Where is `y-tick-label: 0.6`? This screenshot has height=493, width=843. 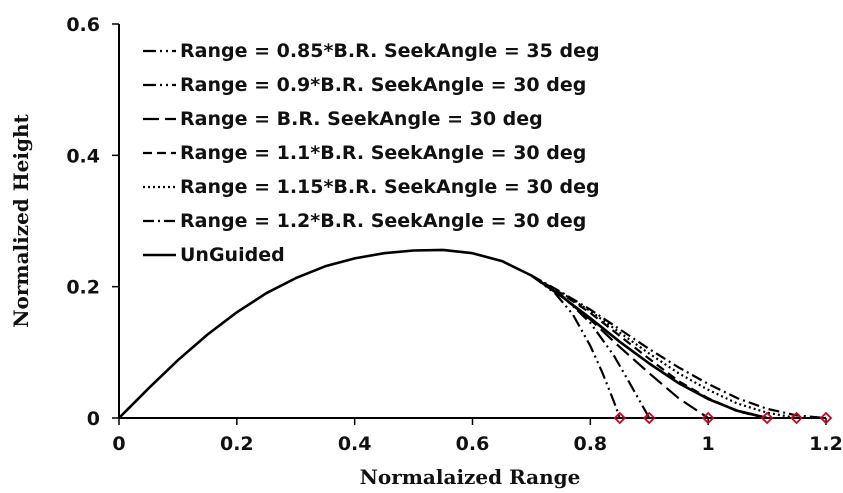
y-tick-label: 0.6 is located at coordinates (83, 25).